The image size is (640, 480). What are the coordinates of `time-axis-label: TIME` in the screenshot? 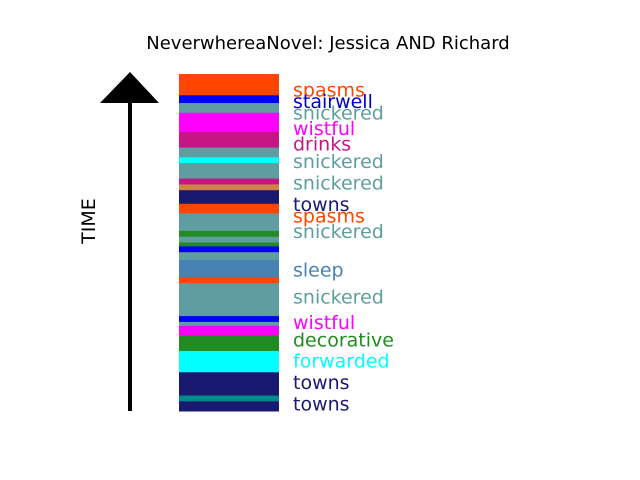 It's located at (89, 221).